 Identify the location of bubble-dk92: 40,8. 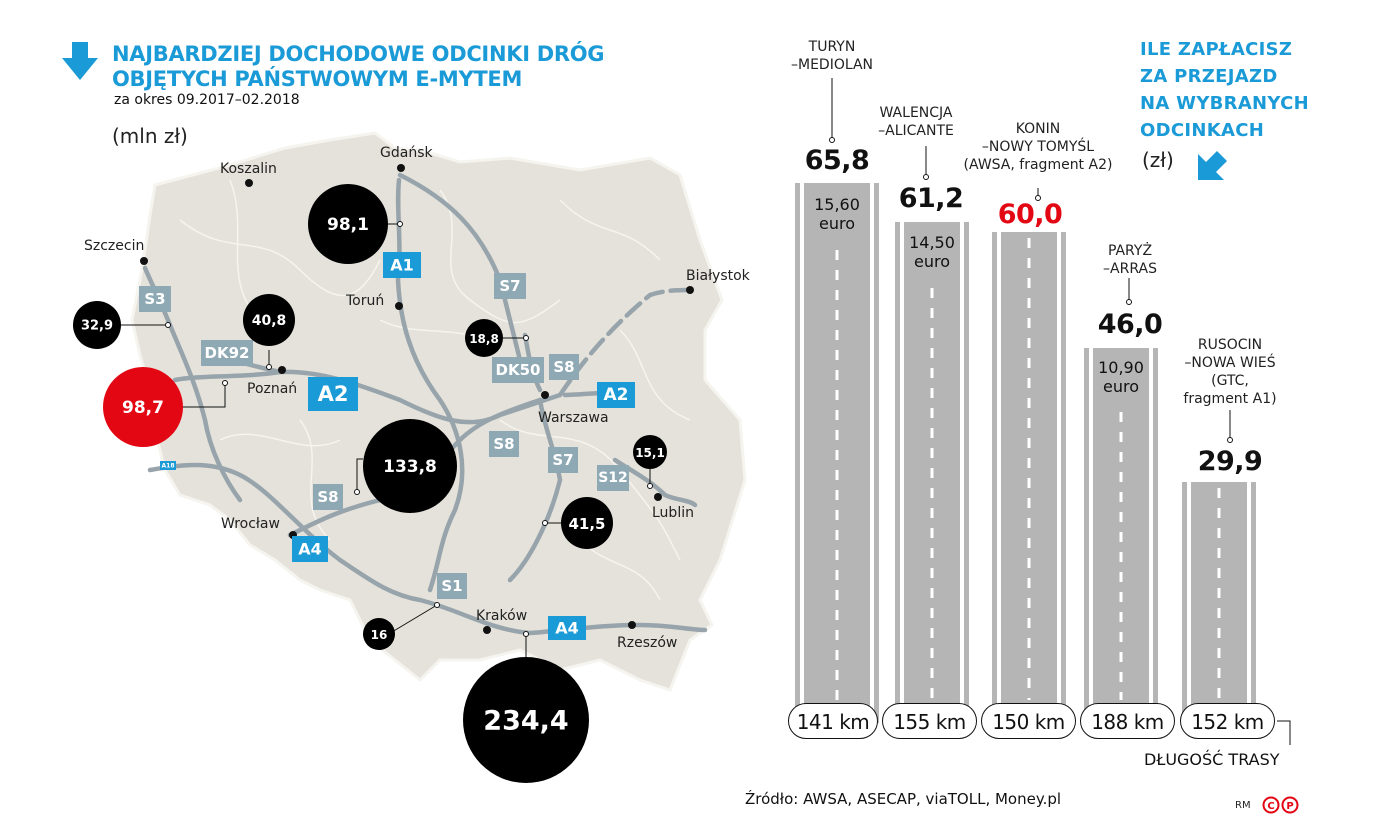
(269, 320).